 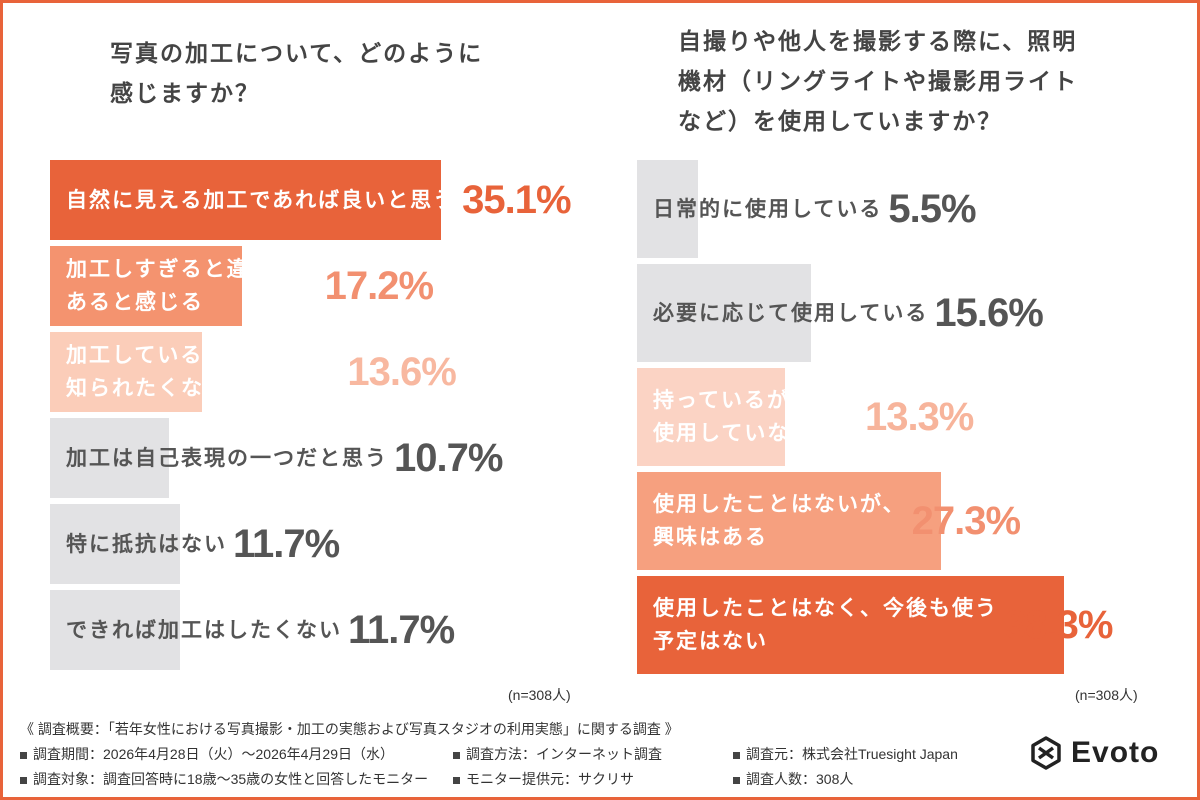 What do you see at coordinates (550, 779) in the screenshot?
I see `footer-text: モニター提供元：サクリサ` at bounding box center [550, 779].